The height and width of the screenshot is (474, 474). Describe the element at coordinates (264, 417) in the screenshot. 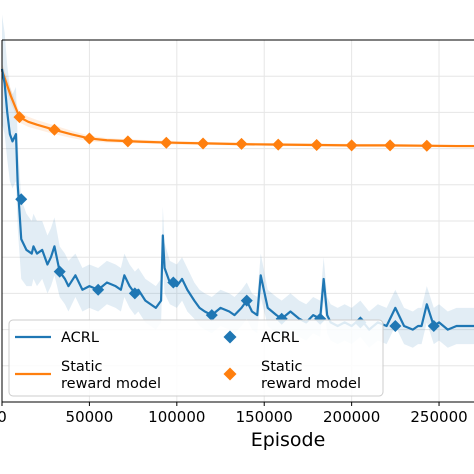

I see `x-tick-label-3: 150000` at that location.